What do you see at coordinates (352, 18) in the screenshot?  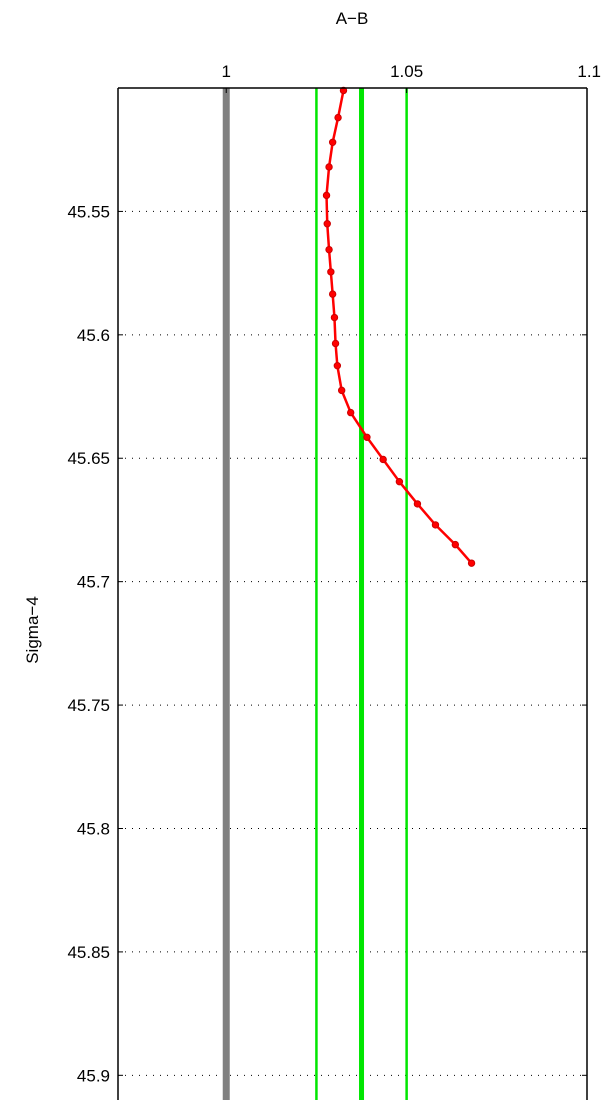 I see `x-axis-title: A−B` at bounding box center [352, 18].